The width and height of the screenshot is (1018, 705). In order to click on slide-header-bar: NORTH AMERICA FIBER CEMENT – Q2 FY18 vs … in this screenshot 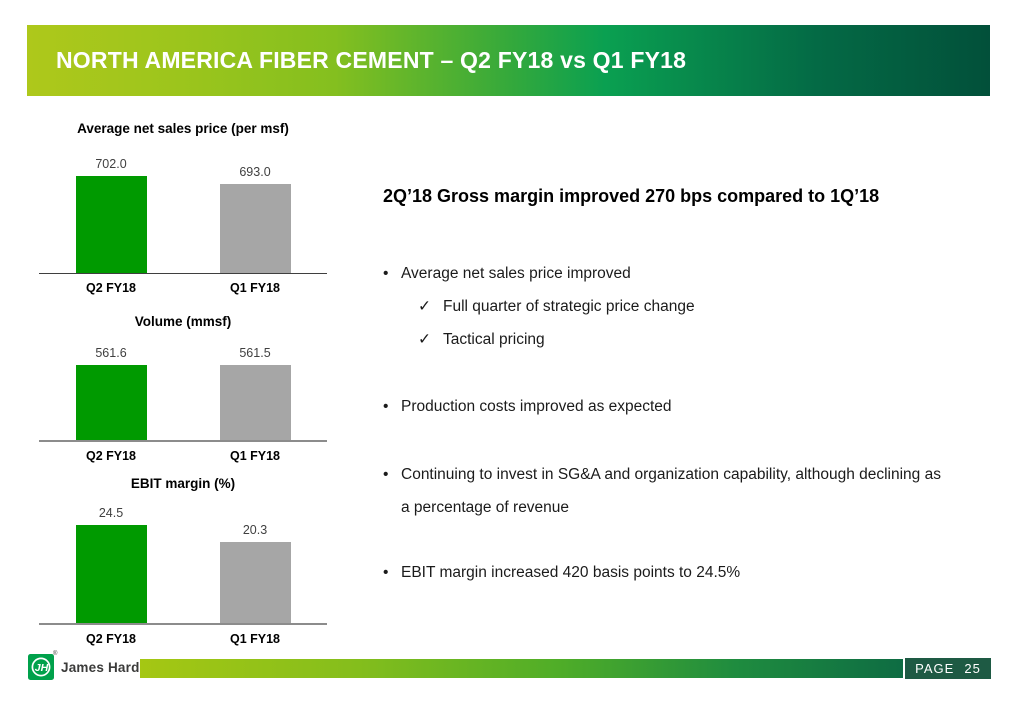, I will do `click(508, 60)`.